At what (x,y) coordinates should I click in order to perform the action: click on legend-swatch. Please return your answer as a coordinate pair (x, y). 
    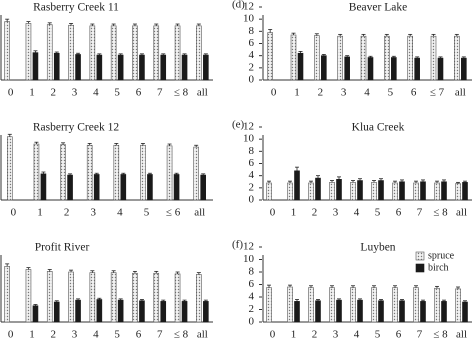
    Looking at the image, I should click on (420, 256).